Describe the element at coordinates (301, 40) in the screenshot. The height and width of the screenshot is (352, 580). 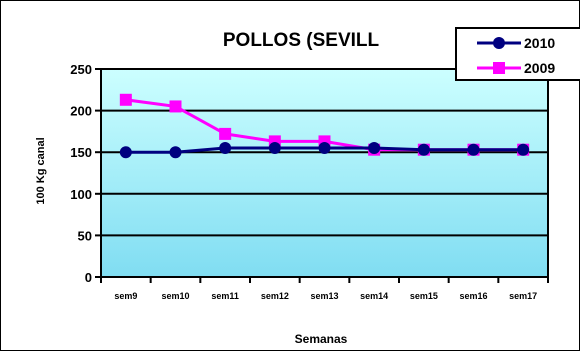
I see `chart-title: POLLOS (SEVILL` at that location.